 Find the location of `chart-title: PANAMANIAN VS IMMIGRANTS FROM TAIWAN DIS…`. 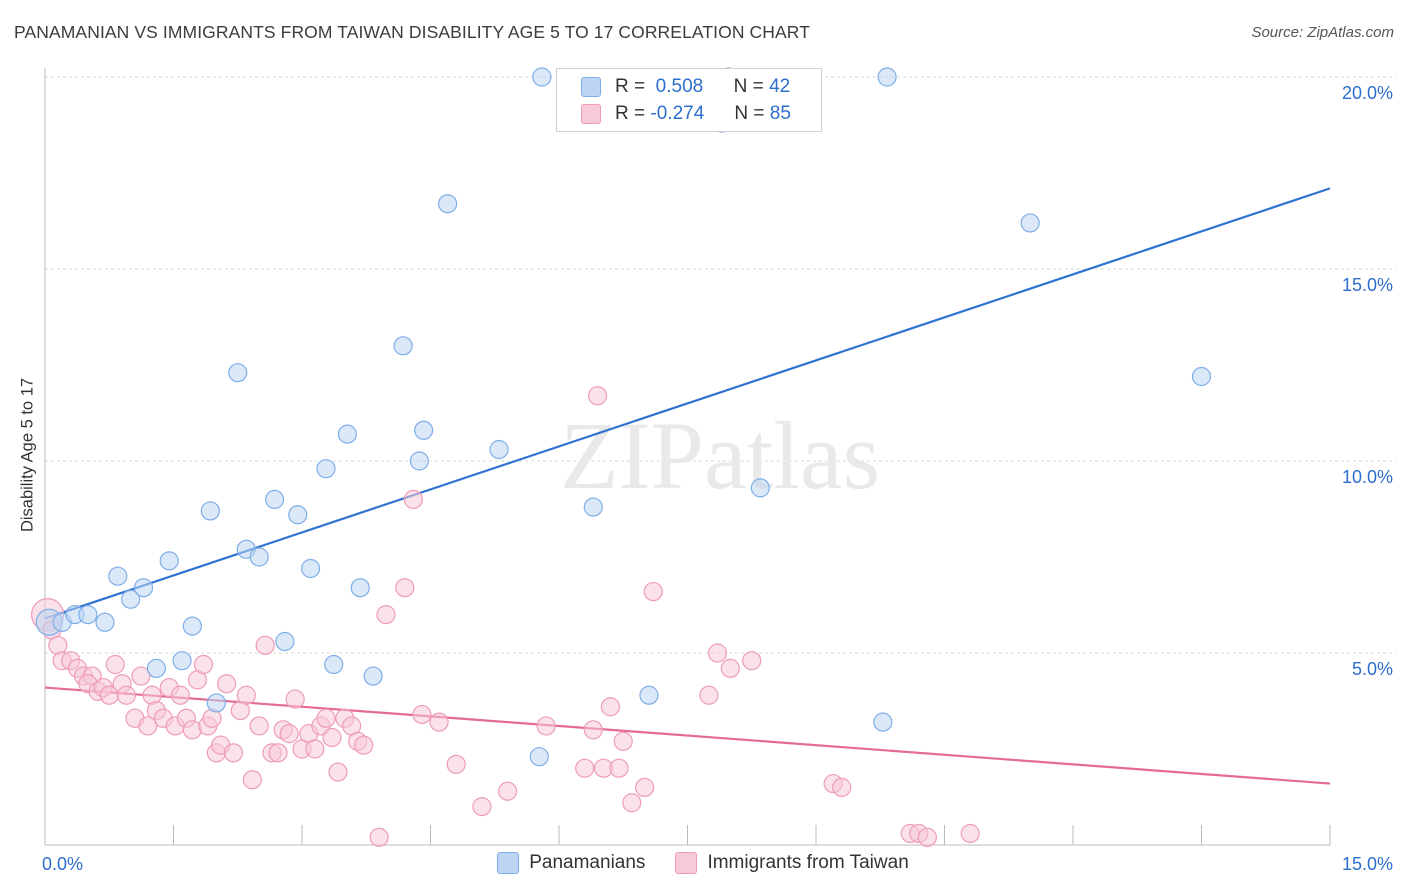

chart-title: PANAMANIAN VS IMMIGRANTS FROM TAIWAN DIS… is located at coordinates (412, 32).